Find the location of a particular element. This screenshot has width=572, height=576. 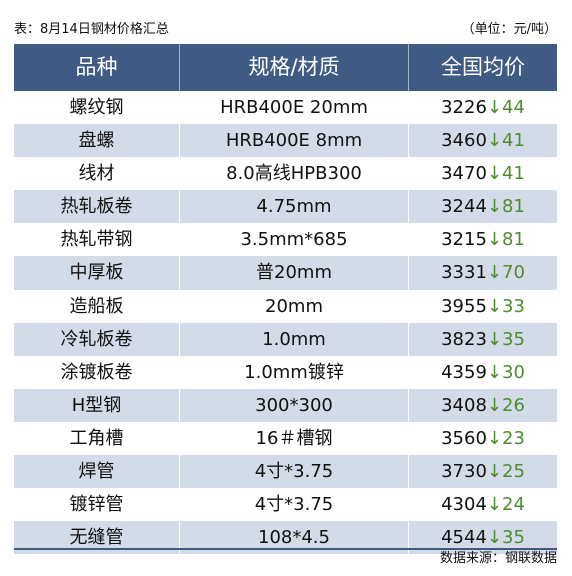

price-change: ↓24 is located at coordinates (505, 505).